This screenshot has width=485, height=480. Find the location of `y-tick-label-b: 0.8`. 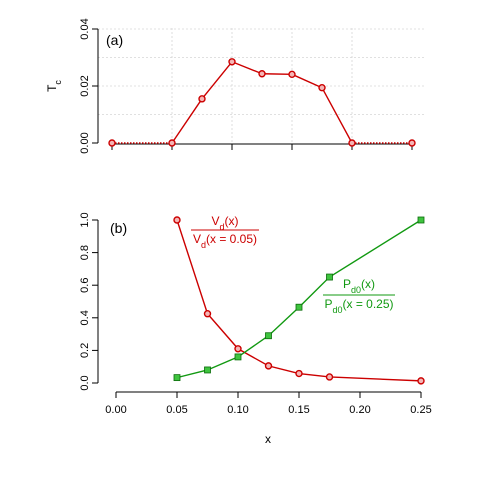

y-tick-label-b: 0.8 is located at coordinates (85, 252).